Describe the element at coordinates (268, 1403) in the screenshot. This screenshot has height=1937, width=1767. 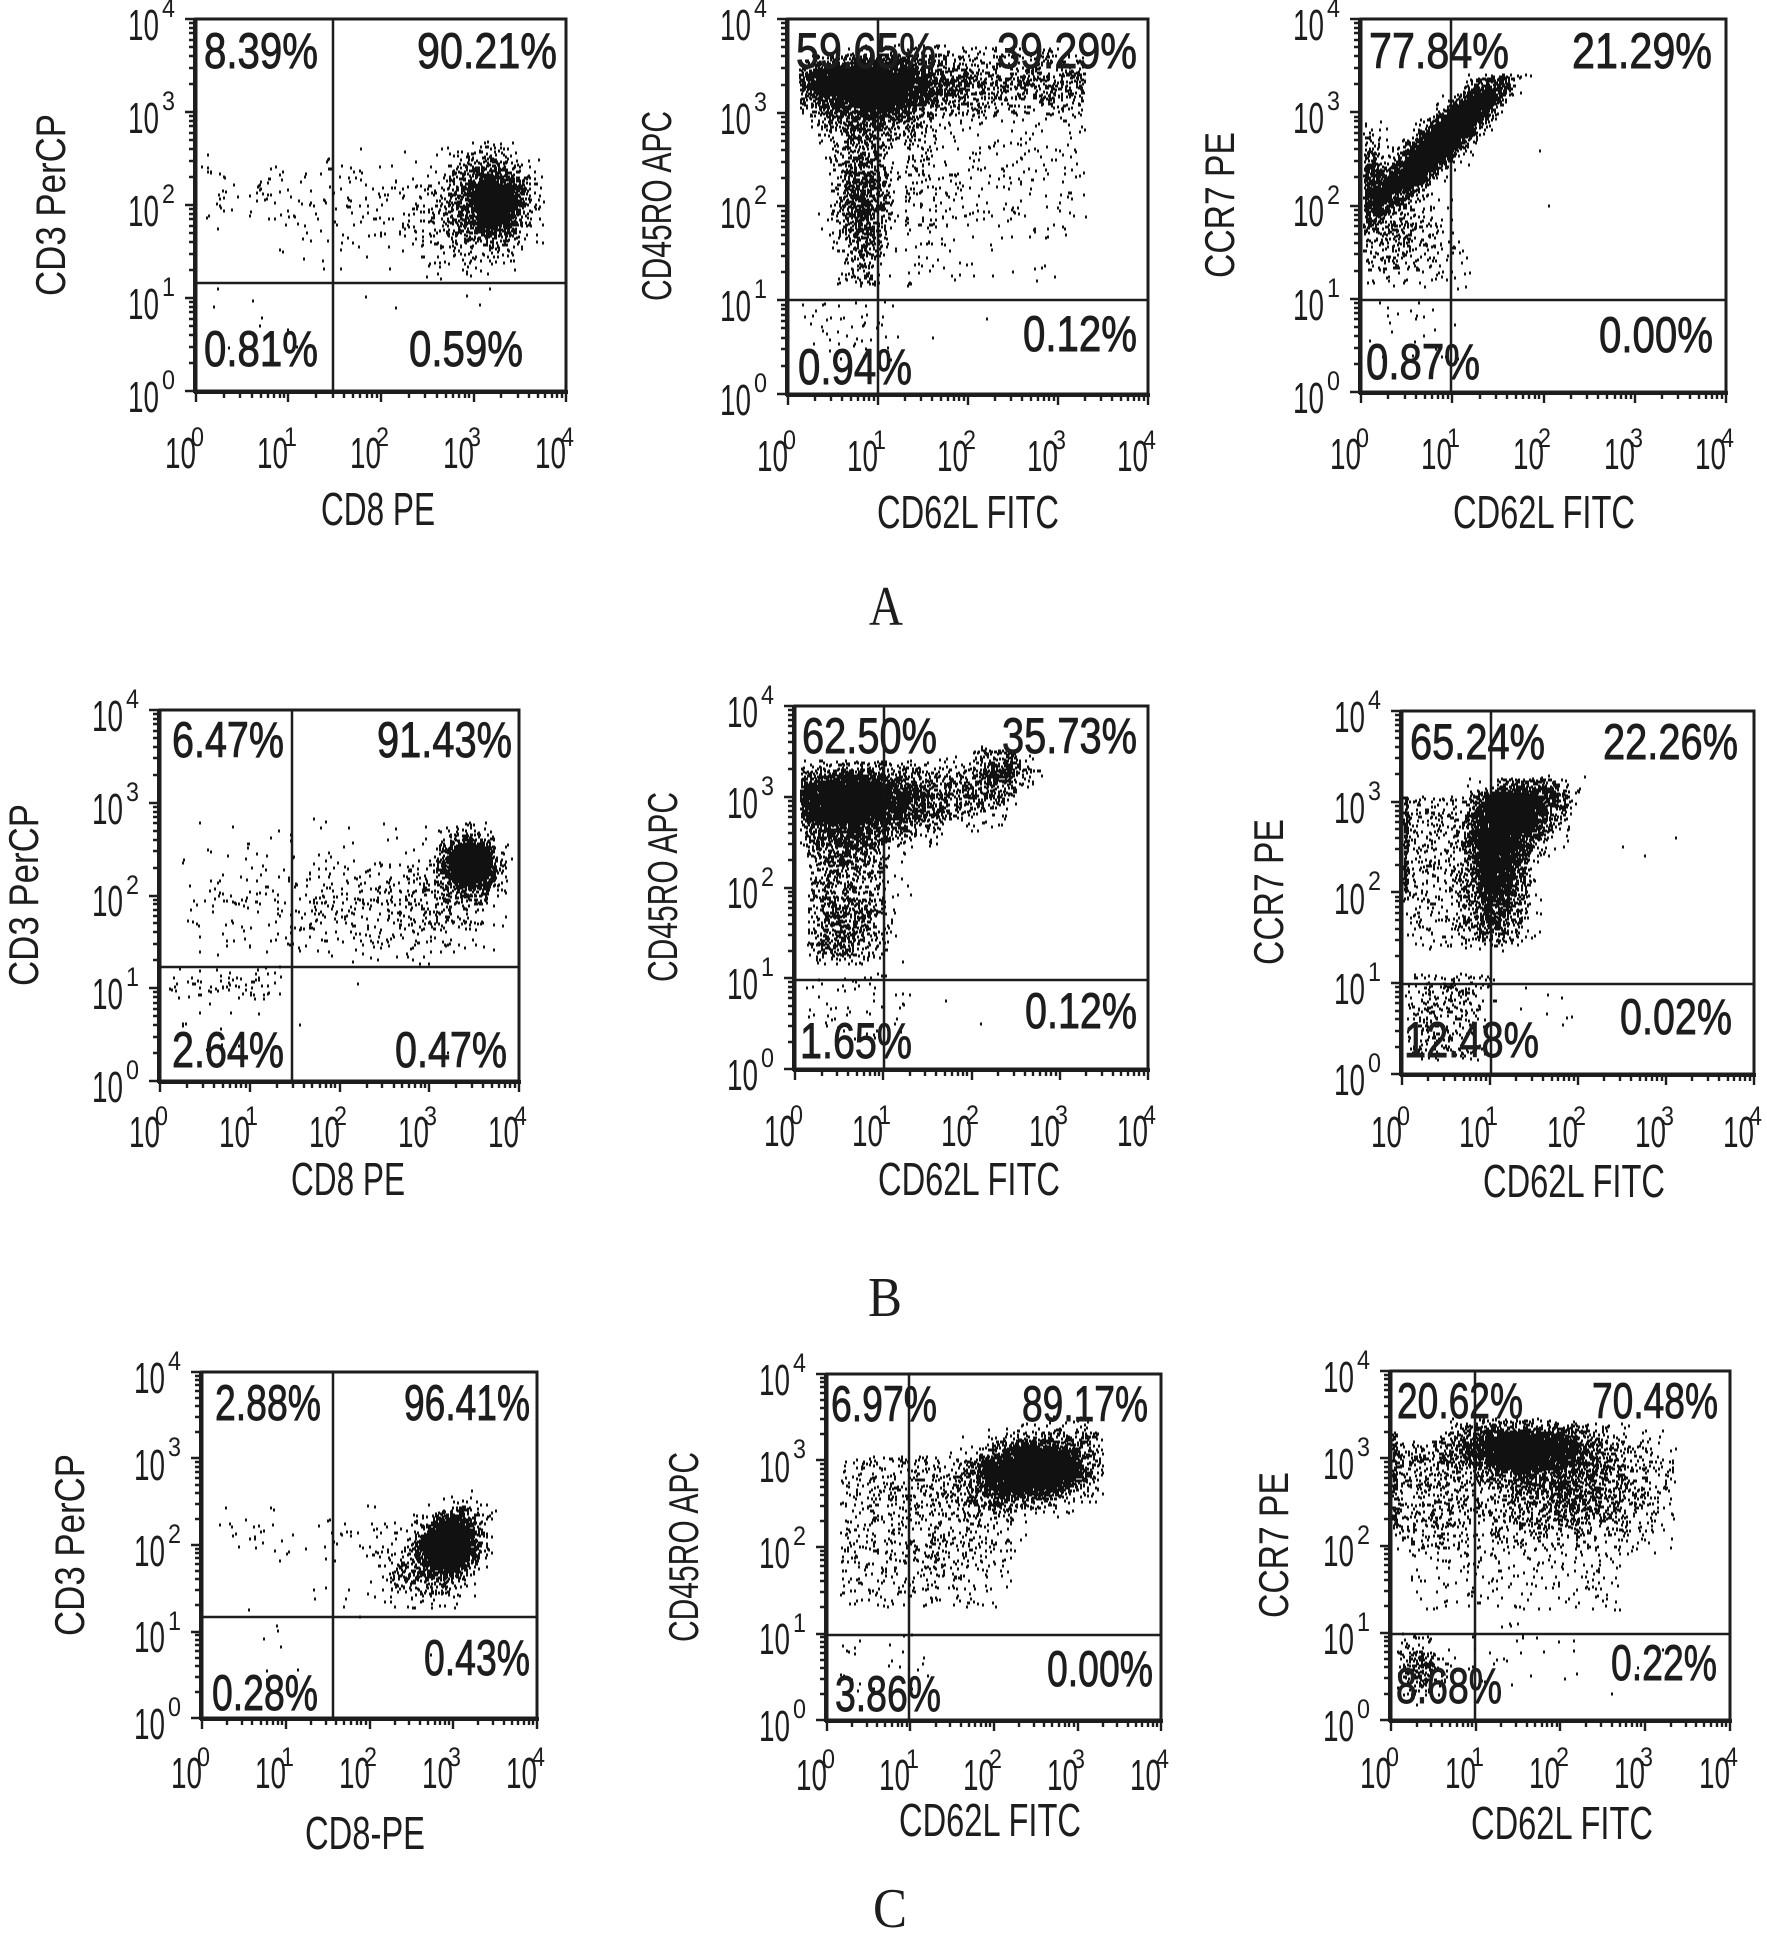
I see `svg-text: 2.88%` at that location.